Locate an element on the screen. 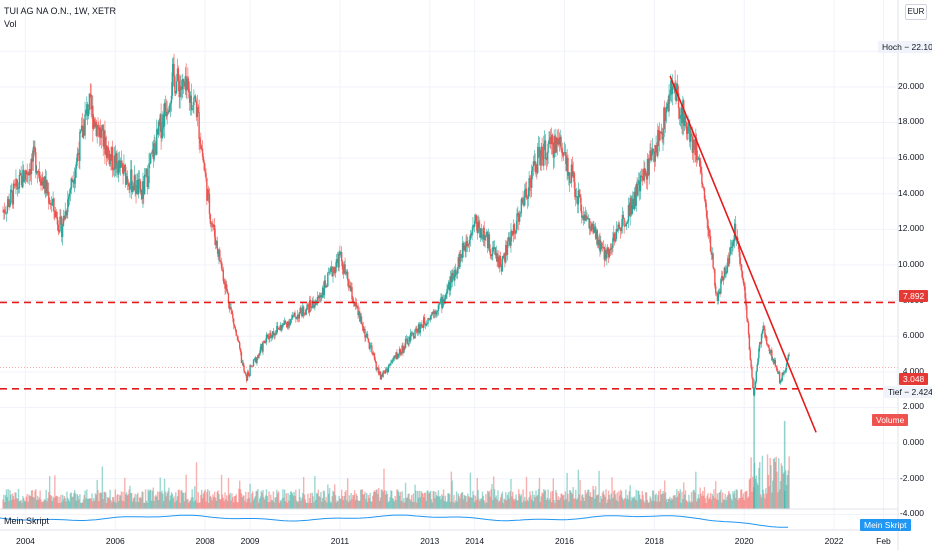 This screenshot has height=550, width=932. time-tick-label: 2020 is located at coordinates (744, 541).